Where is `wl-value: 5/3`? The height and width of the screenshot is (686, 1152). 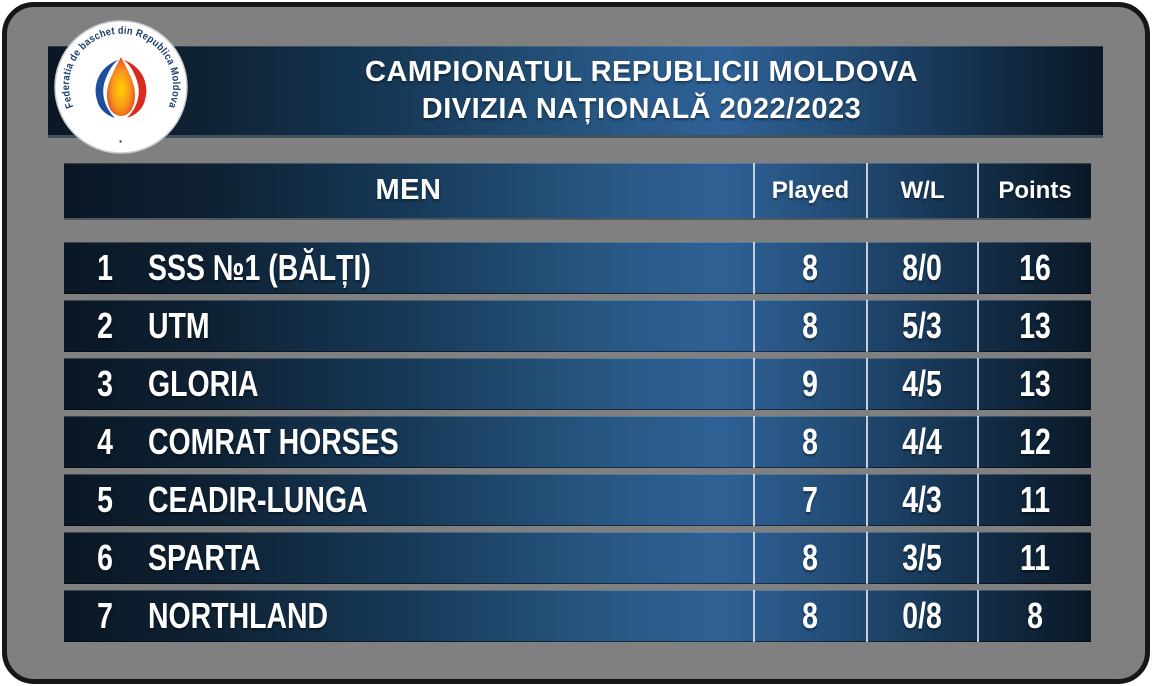
wl-value: 5/3 is located at coordinates (922, 325).